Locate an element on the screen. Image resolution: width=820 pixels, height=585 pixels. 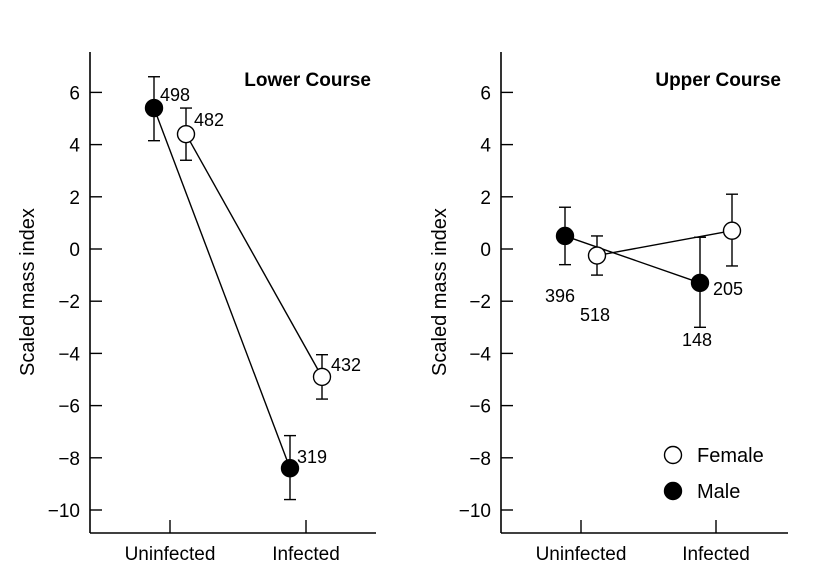
y-ticks-lower: 6 4 2 0 −2 −4 −6 −8 −10 is located at coordinates (75, 302).